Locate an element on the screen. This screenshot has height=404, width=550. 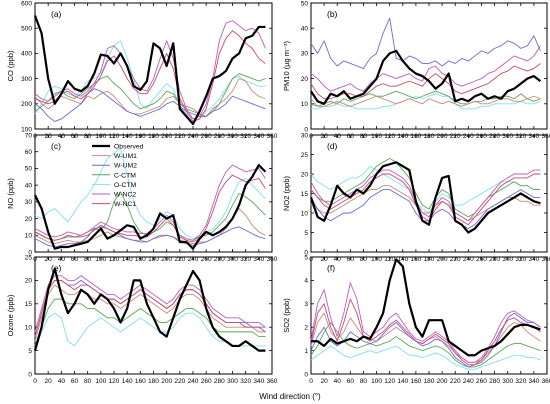
legend-label: Observed is located at coordinates (129, 147).